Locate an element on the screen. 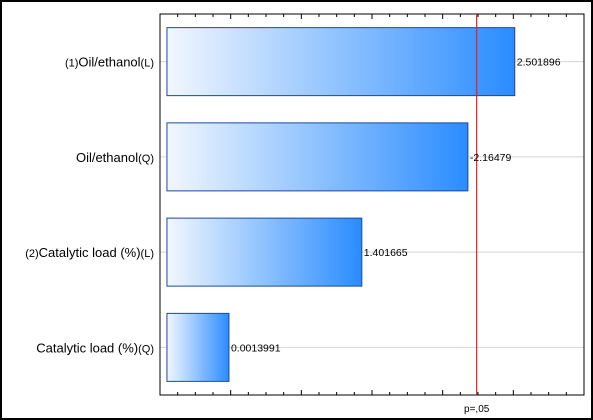 The width and height of the screenshot is (593, 420). value-label: -2.16479 is located at coordinates (491, 158).